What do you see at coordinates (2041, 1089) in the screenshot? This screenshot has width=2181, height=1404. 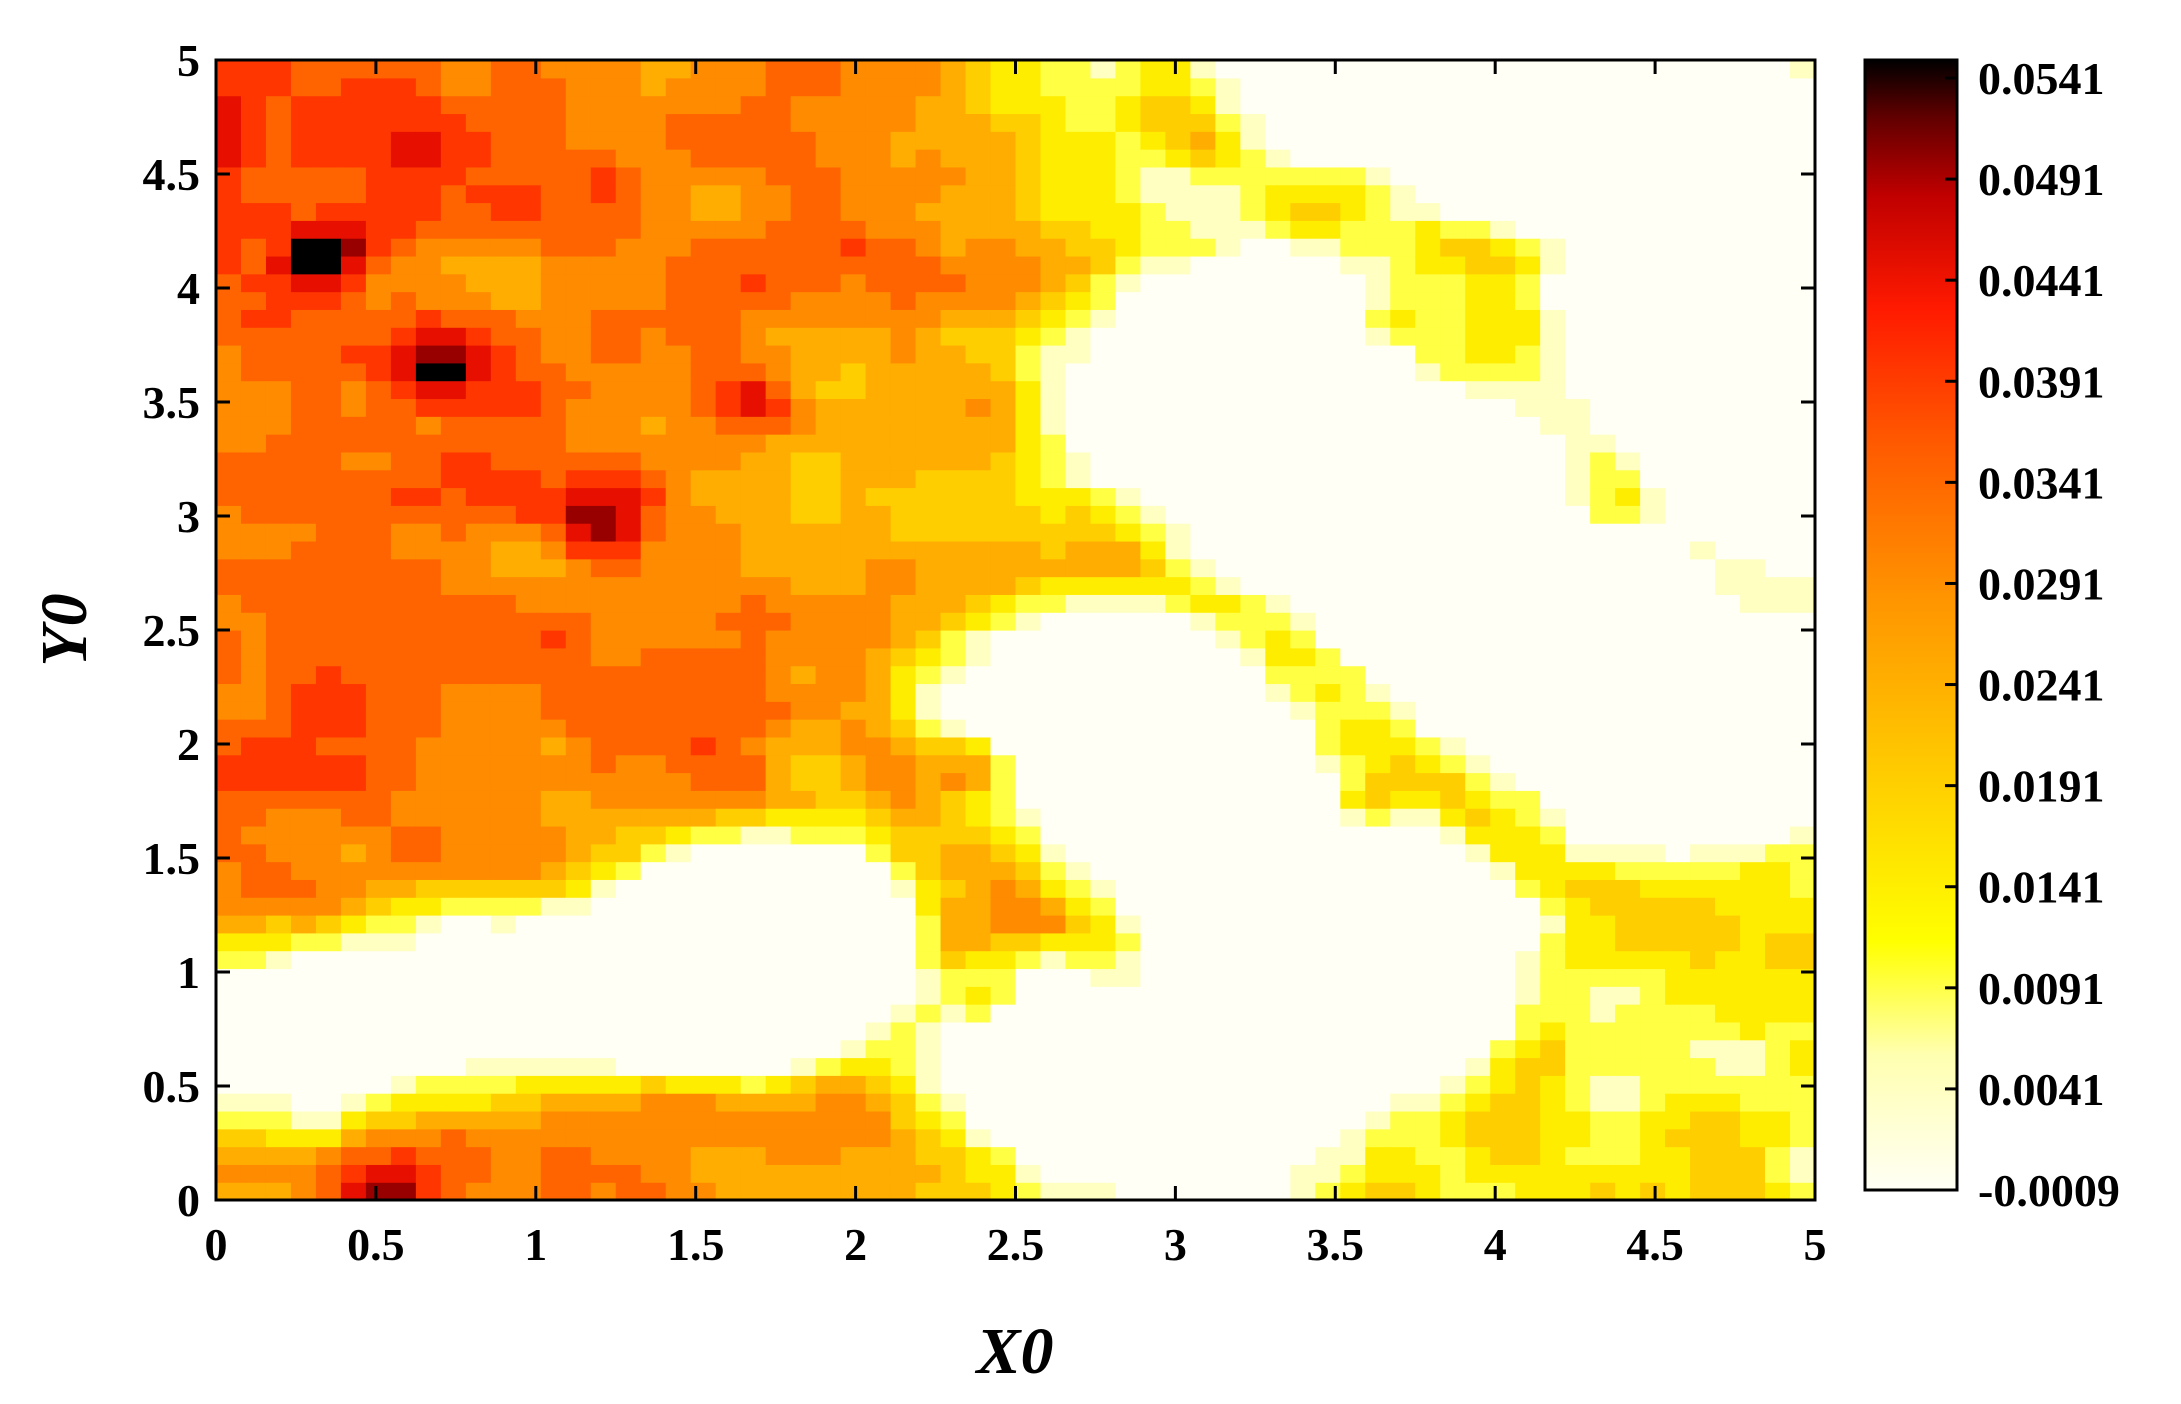 I see `colorbar-tick-label: 0.0041` at bounding box center [2041, 1089].